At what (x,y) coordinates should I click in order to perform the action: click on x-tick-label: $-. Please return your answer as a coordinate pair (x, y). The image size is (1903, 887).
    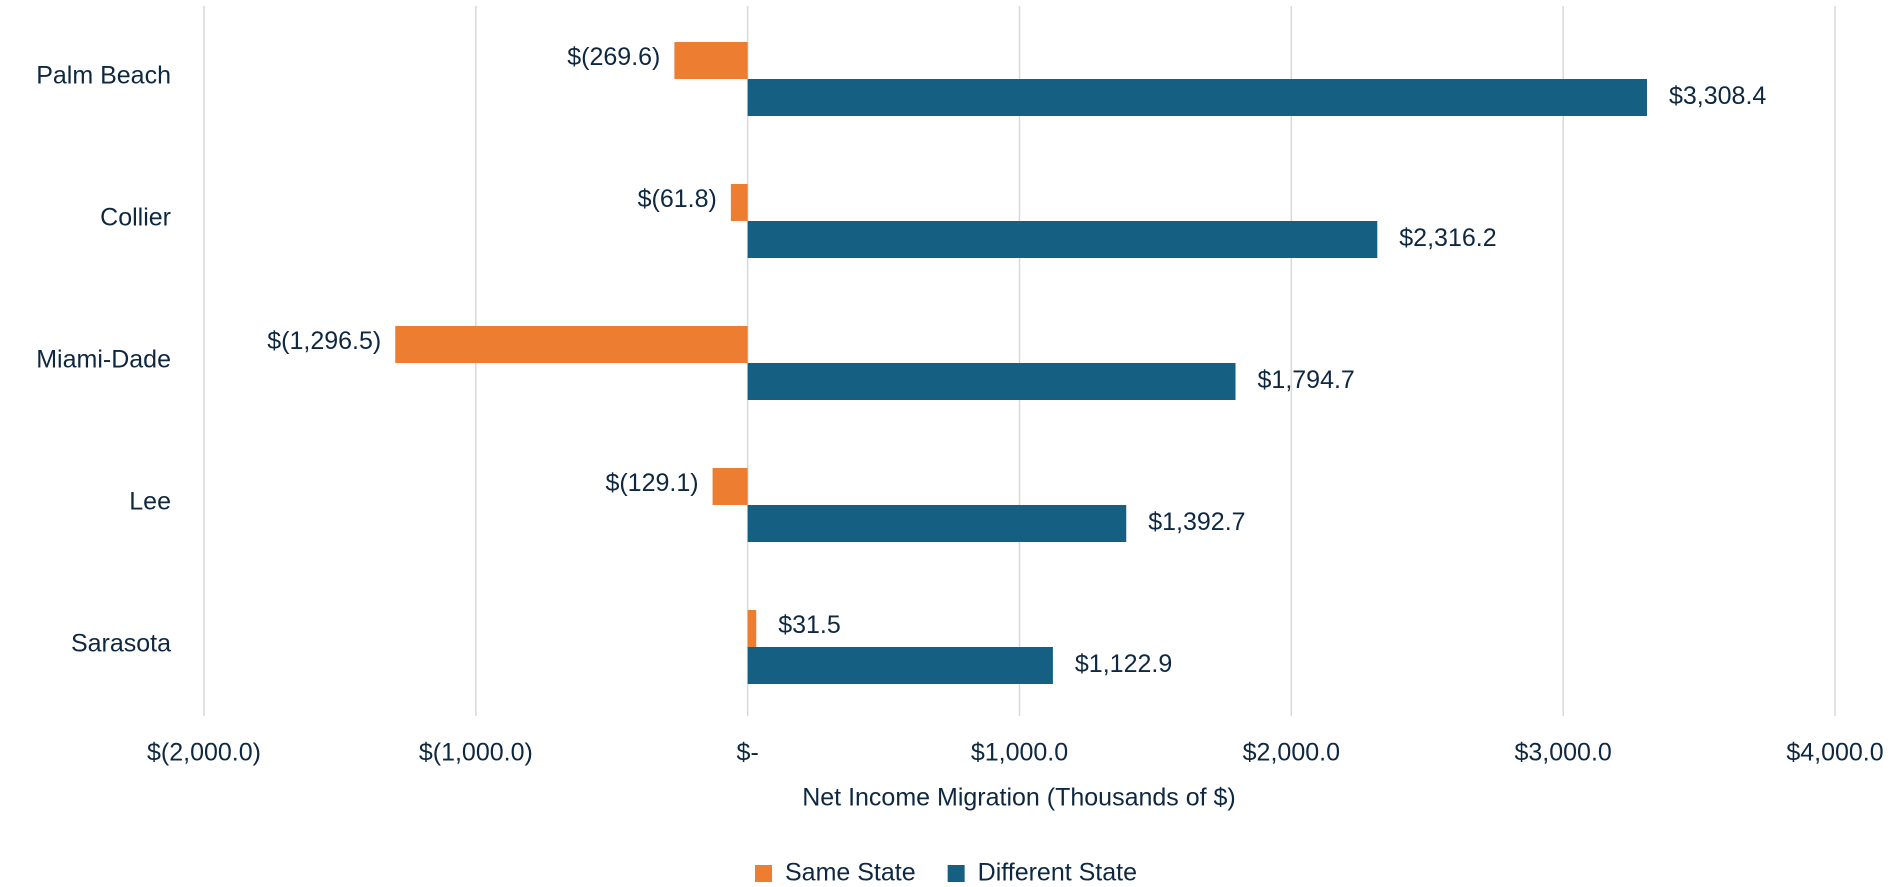
    Looking at the image, I should click on (748, 753).